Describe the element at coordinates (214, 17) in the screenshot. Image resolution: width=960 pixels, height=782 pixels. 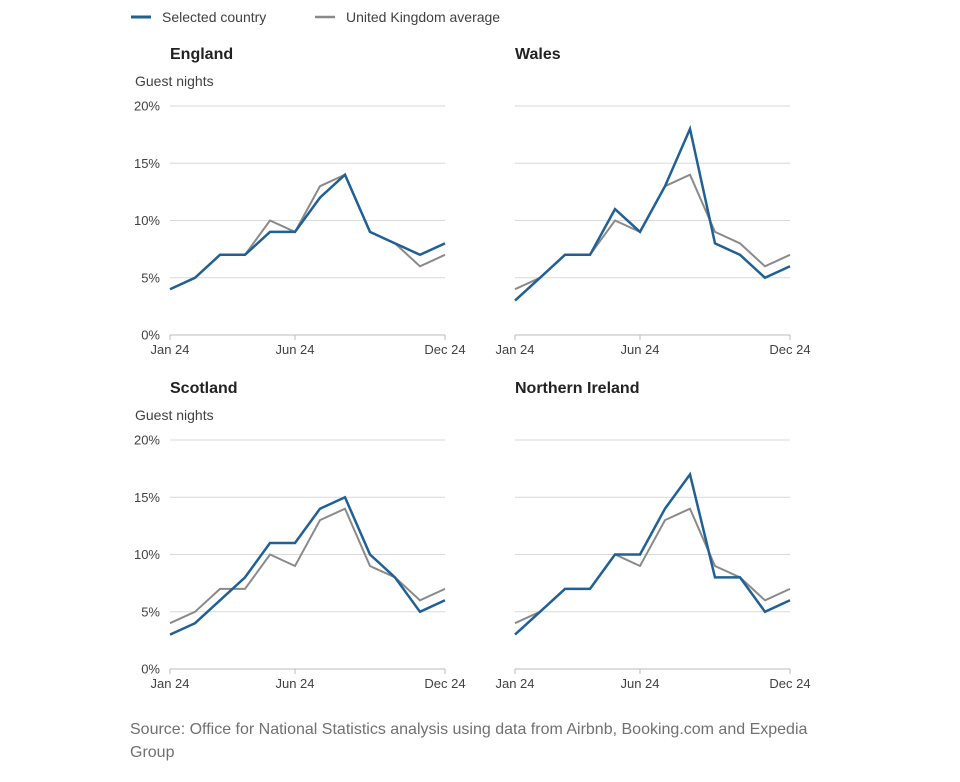
I see `legend-label-selected: Selected country` at that location.